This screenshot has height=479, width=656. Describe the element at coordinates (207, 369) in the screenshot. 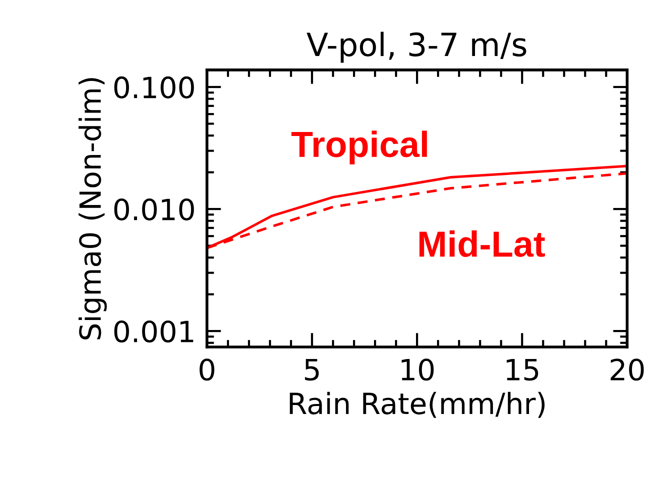

I see `x-tick-label: 0` at that location.